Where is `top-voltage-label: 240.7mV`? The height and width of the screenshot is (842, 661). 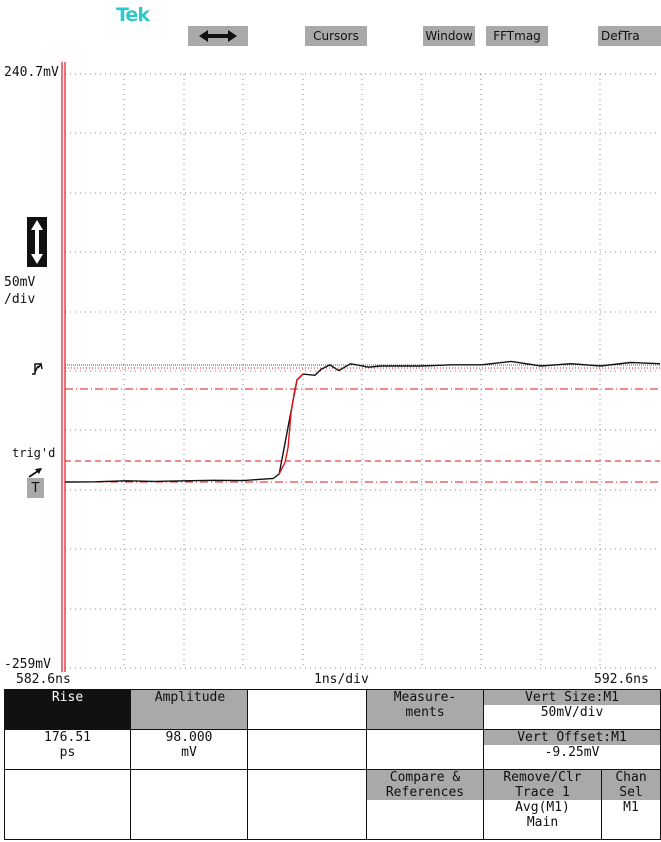
top-voltage-label: 240.7mV is located at coordinates (31, 72).